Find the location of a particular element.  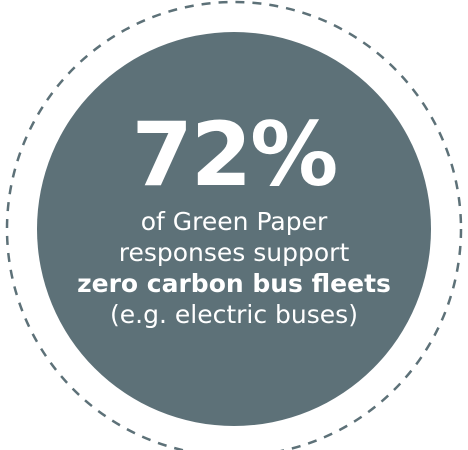

stat-caption-line-2: responses support is located at coordinates (234, 252).